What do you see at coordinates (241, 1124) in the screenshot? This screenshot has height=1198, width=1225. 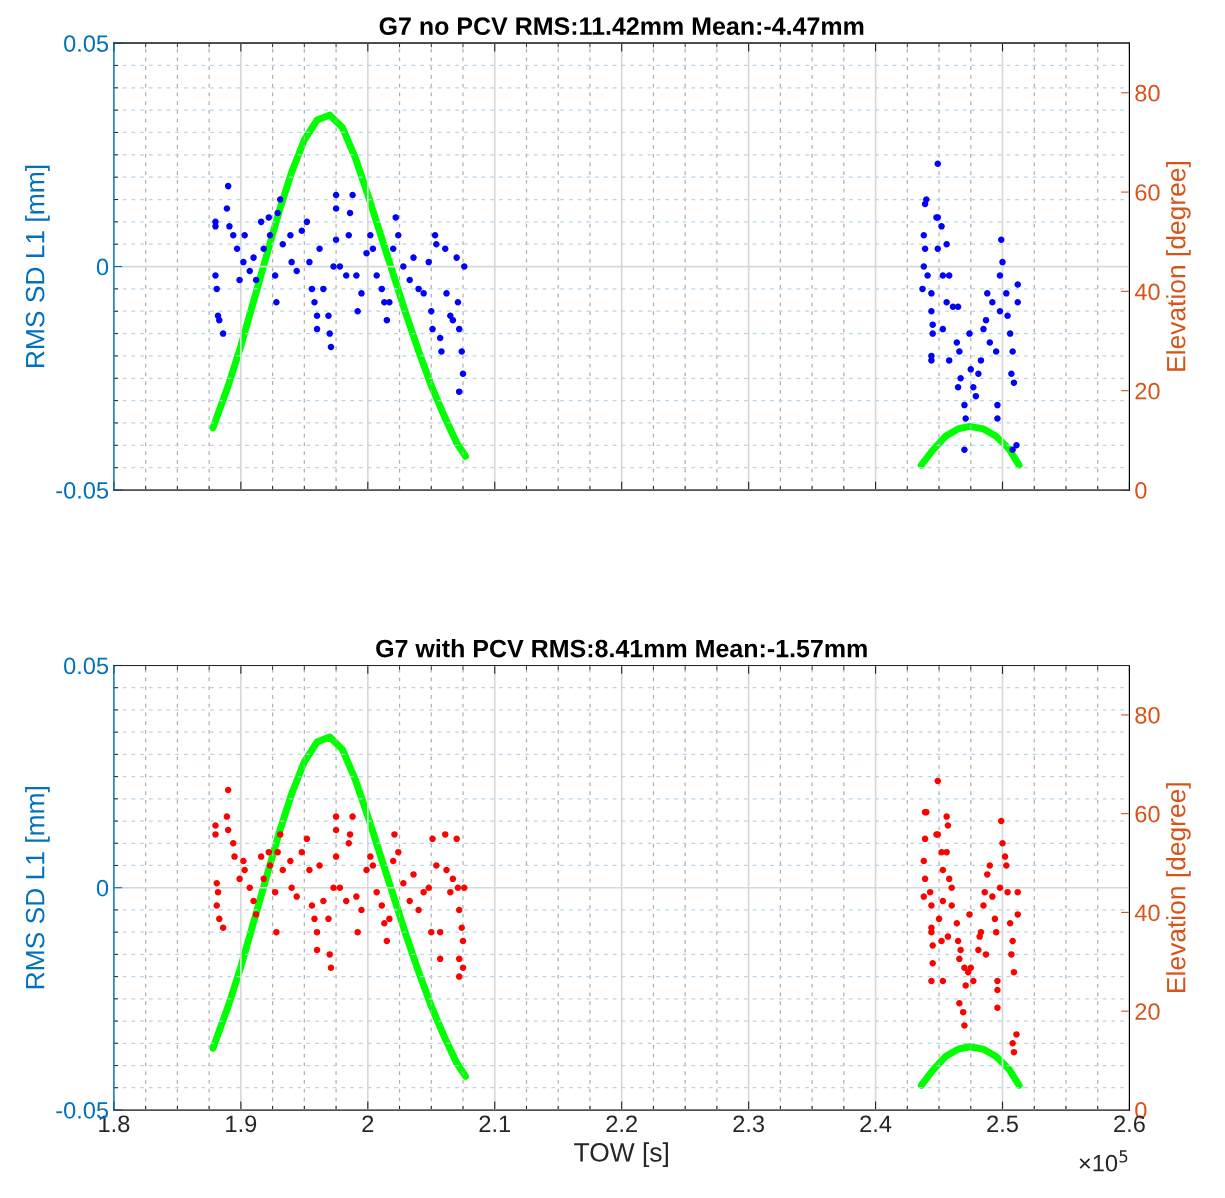 I see `x-tick-label: 1.9` at bounding box center [241, 1124].